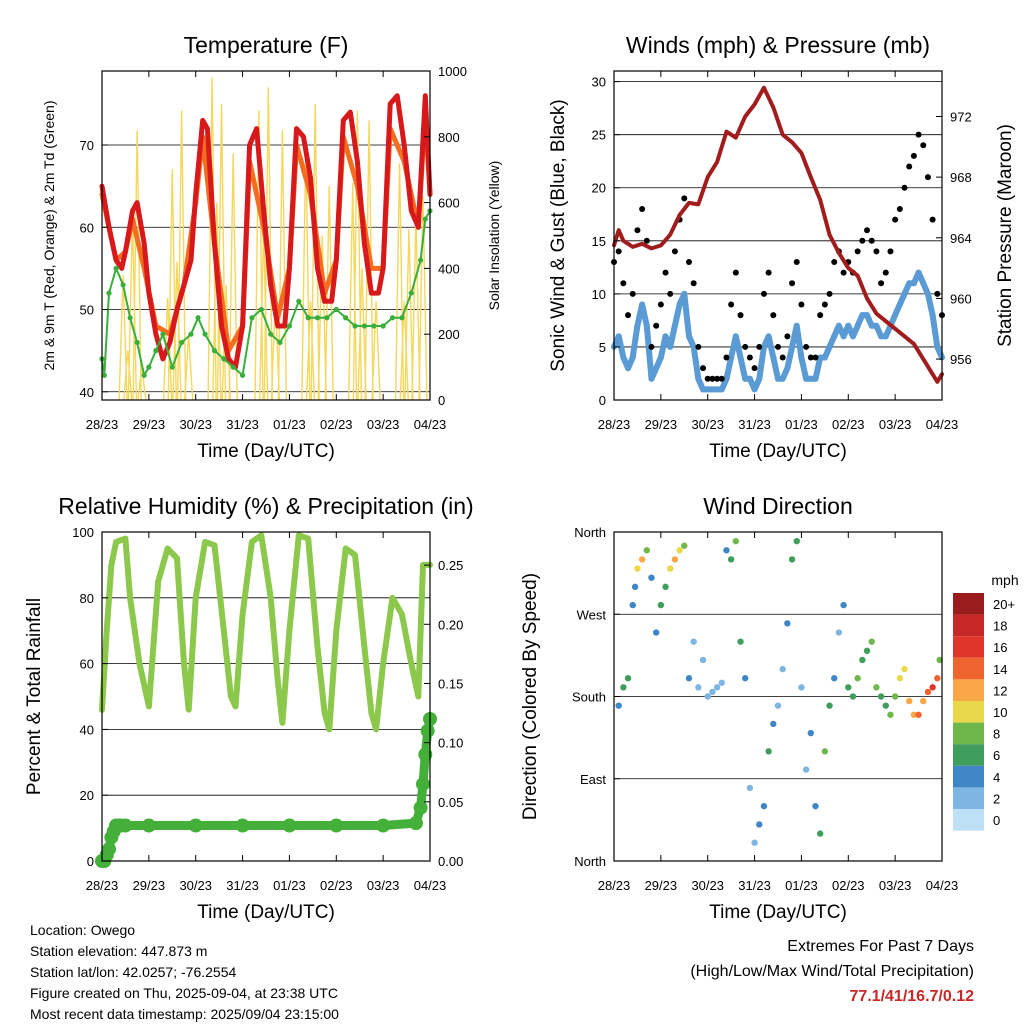  Describe the element at coordinates (441, 400) in the screenshot. I see `temperature-y2tick-label-0: 0` at that location.